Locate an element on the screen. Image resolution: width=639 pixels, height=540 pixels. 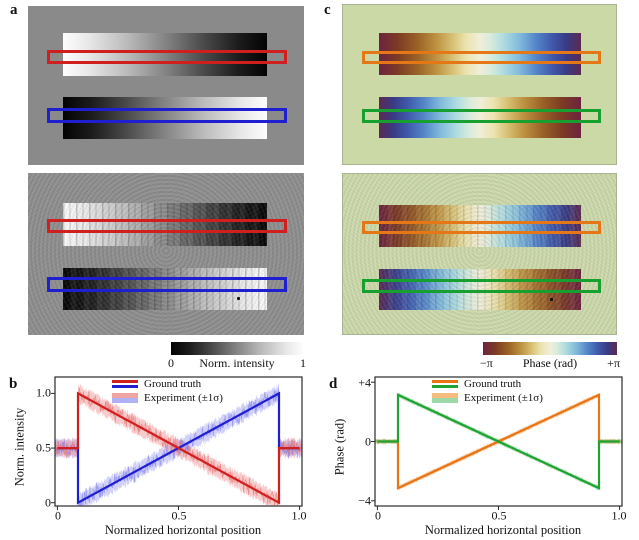
phase-colorbar-max: +π is located at coordinates (613, 363).